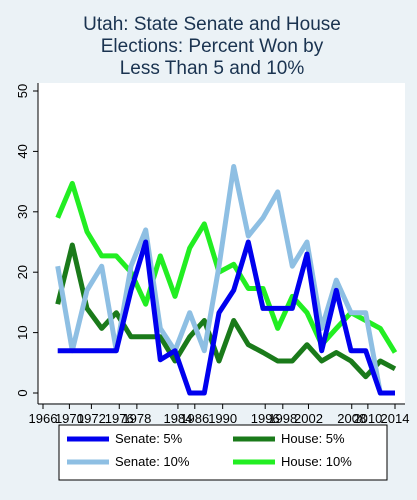  Describe the element at coordinates (22, 332) in the screenshot. I see `y-tick-label: 10` at that location.